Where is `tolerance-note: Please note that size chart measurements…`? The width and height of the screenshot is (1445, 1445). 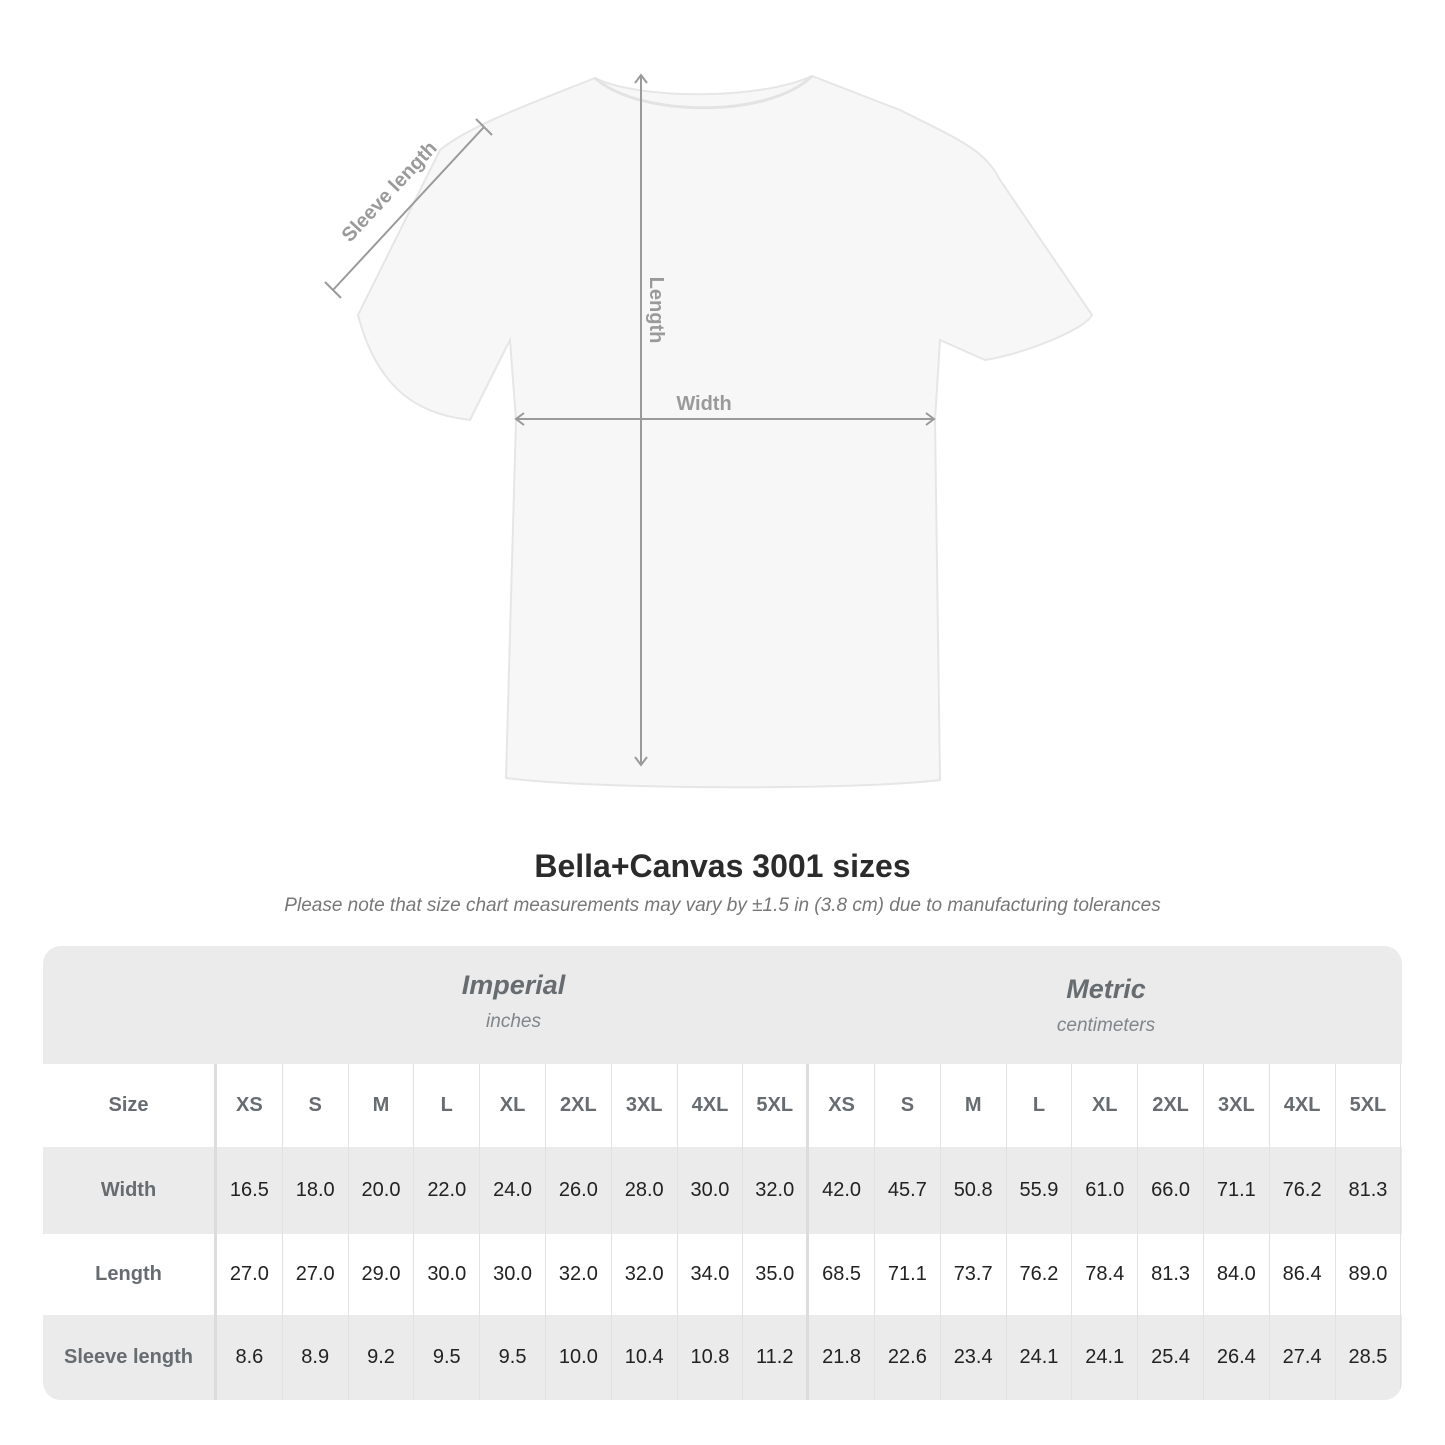 tolerance-note: Please note that size chart measurements… is located at coordinates (722, 905).